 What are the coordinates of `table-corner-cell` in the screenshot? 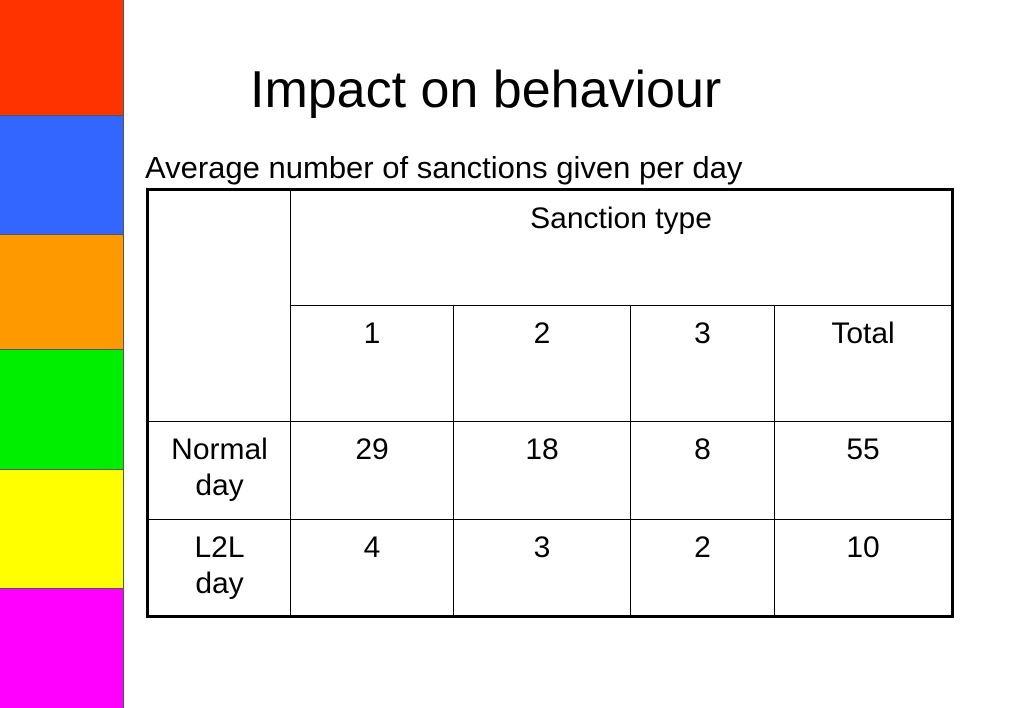 It's located at (219, 305).